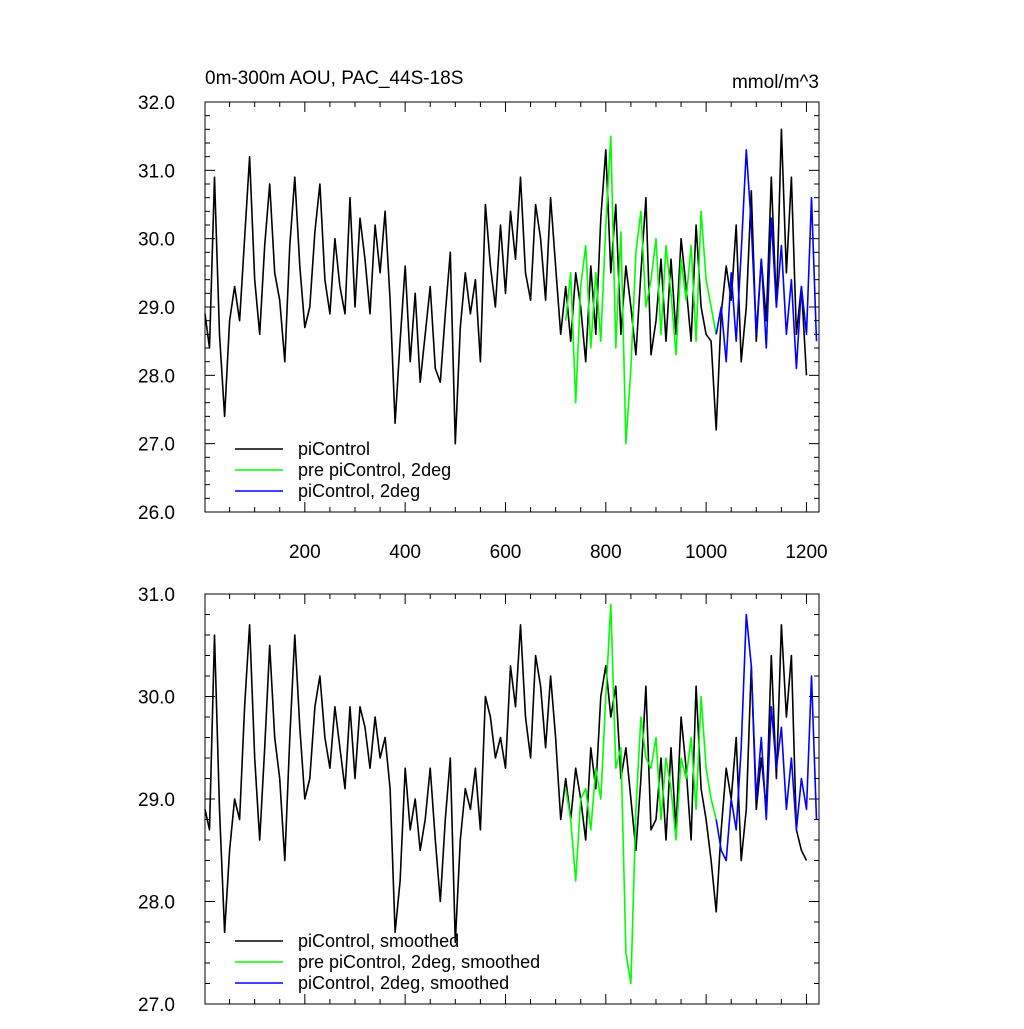 This screenshot has height=1029, width=1024. Describe the element at coordinates (305, 552) in the screenshot. I see `top-x-tick-label: 200` at that location.